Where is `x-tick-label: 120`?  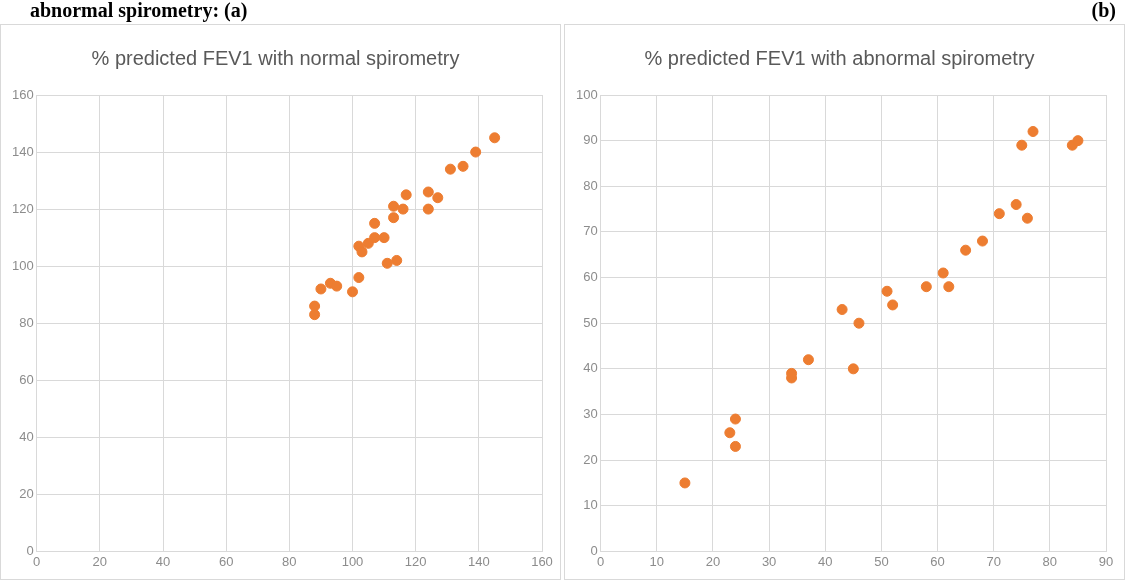 x-tick-label: 120 is located at coordinates (415, 561).